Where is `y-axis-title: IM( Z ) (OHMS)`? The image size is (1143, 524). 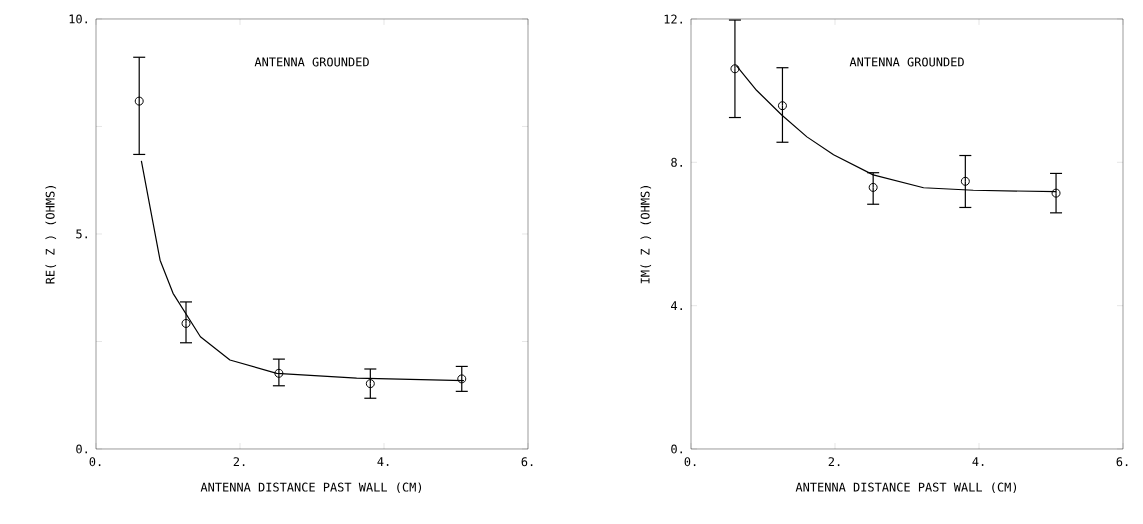 y-axis-title: IM( Z ) (OHMS) is located at coordinates (646, 235).